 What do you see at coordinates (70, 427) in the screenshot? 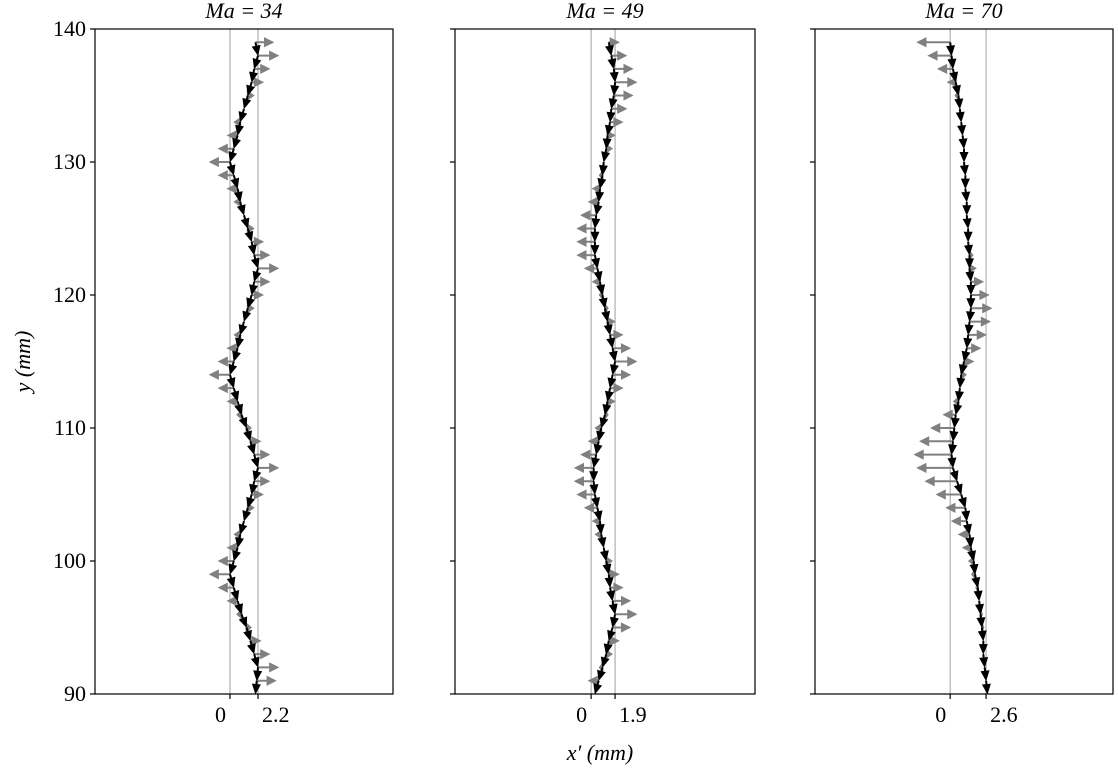
I see `y-tick-label: 110` at bounding box center [70, 427].